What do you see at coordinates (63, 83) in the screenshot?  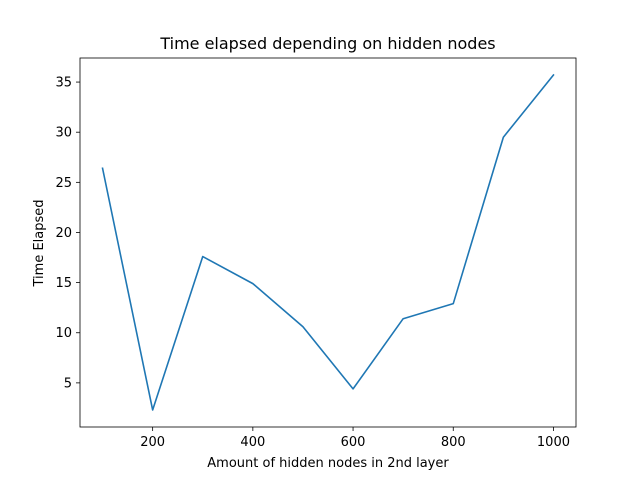 I see `y-tick-label: 35` at bounding box center [63, 83].